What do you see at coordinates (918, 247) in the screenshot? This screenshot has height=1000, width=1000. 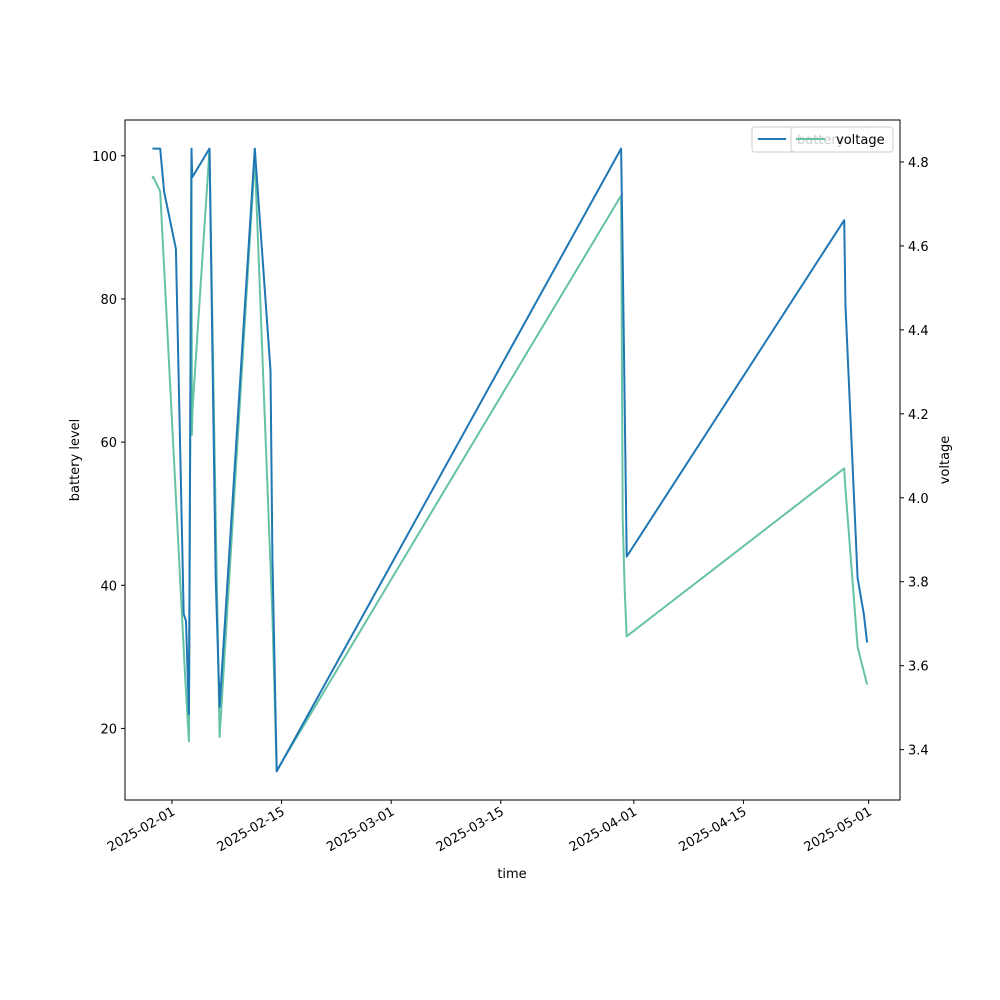 I see `y2-tick-label: 4.6` at bounding box center [918, 247].